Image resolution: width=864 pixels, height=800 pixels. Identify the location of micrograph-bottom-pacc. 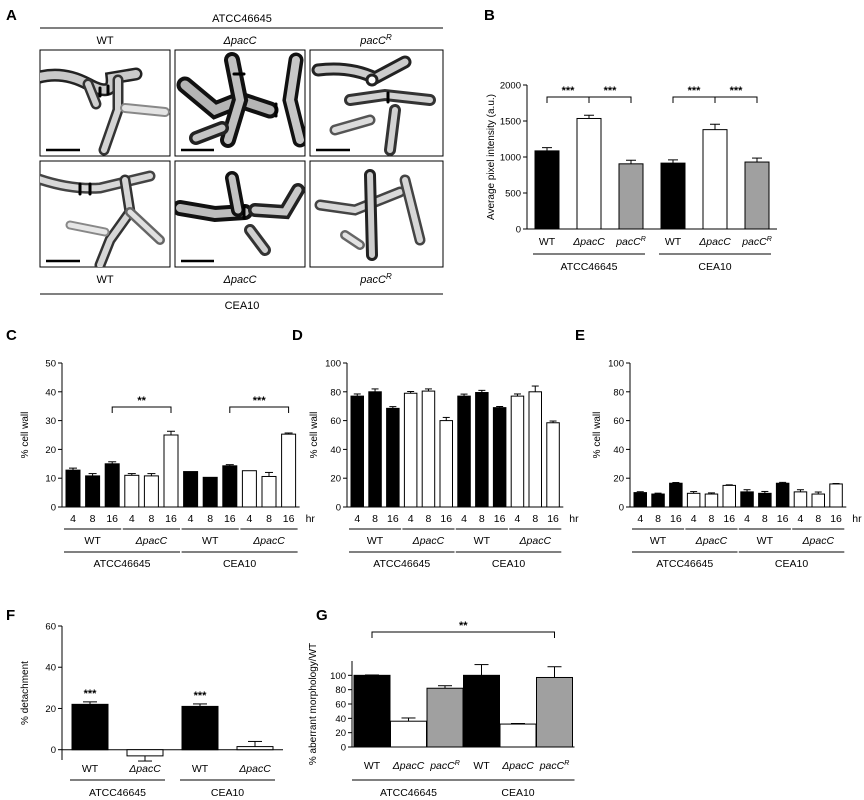
(240, 214).